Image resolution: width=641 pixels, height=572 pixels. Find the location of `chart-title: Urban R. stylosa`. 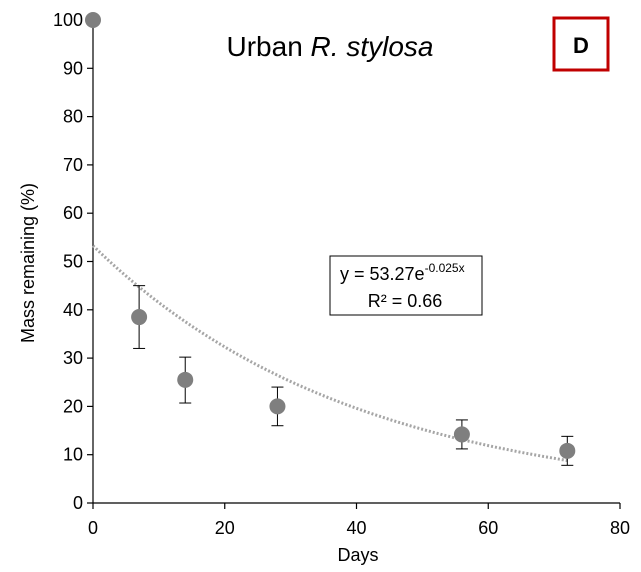

chart-title: Urban R. stylosa is located at coordinates (330, 46).